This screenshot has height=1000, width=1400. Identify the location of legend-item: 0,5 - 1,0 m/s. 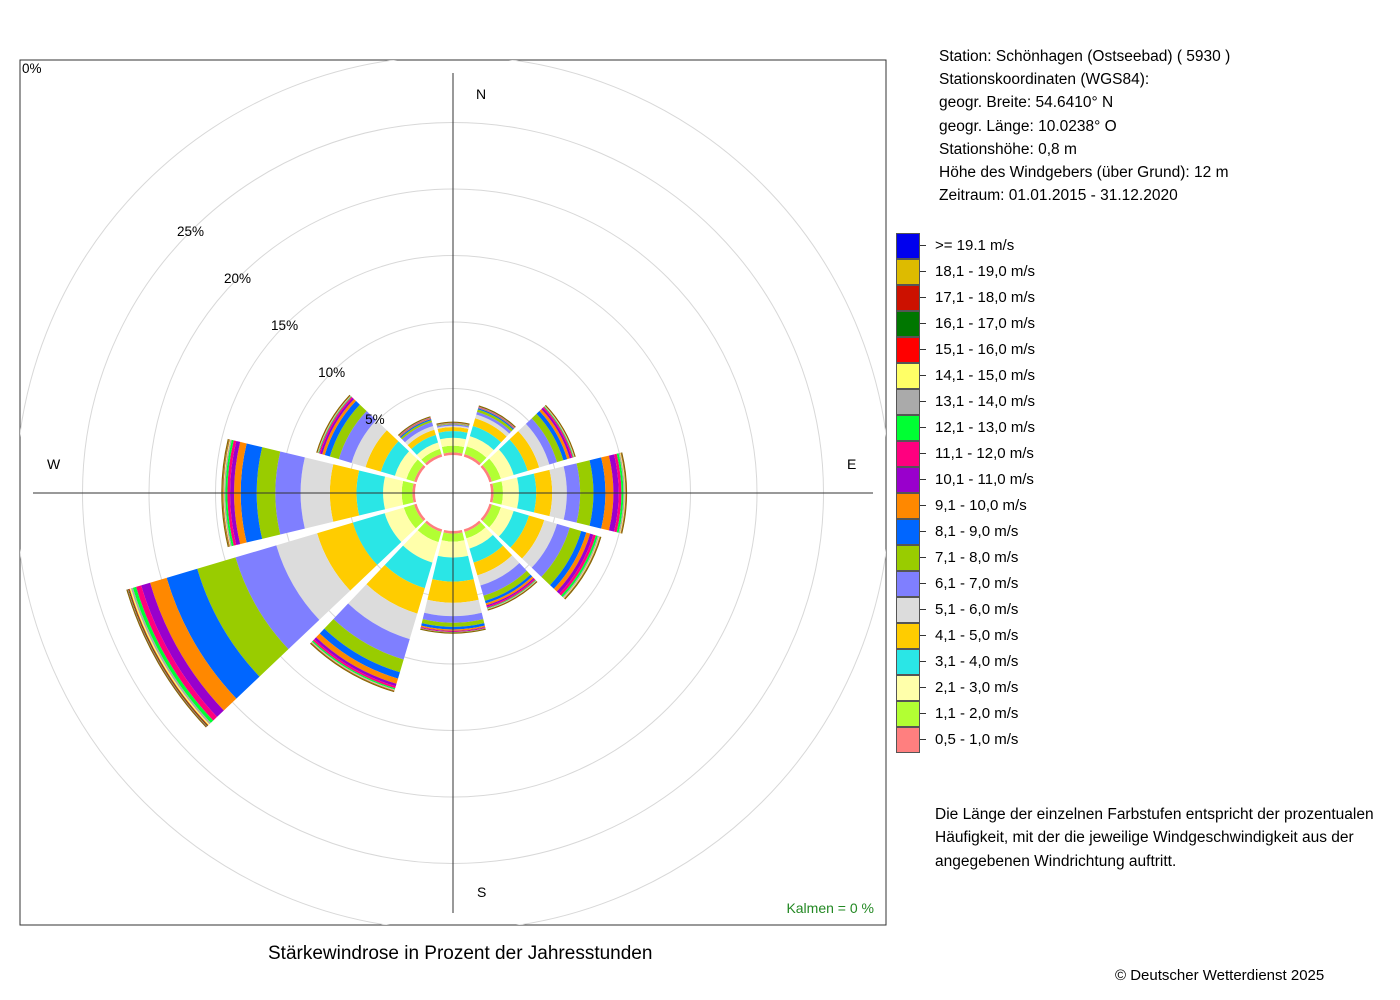
(996, 740).